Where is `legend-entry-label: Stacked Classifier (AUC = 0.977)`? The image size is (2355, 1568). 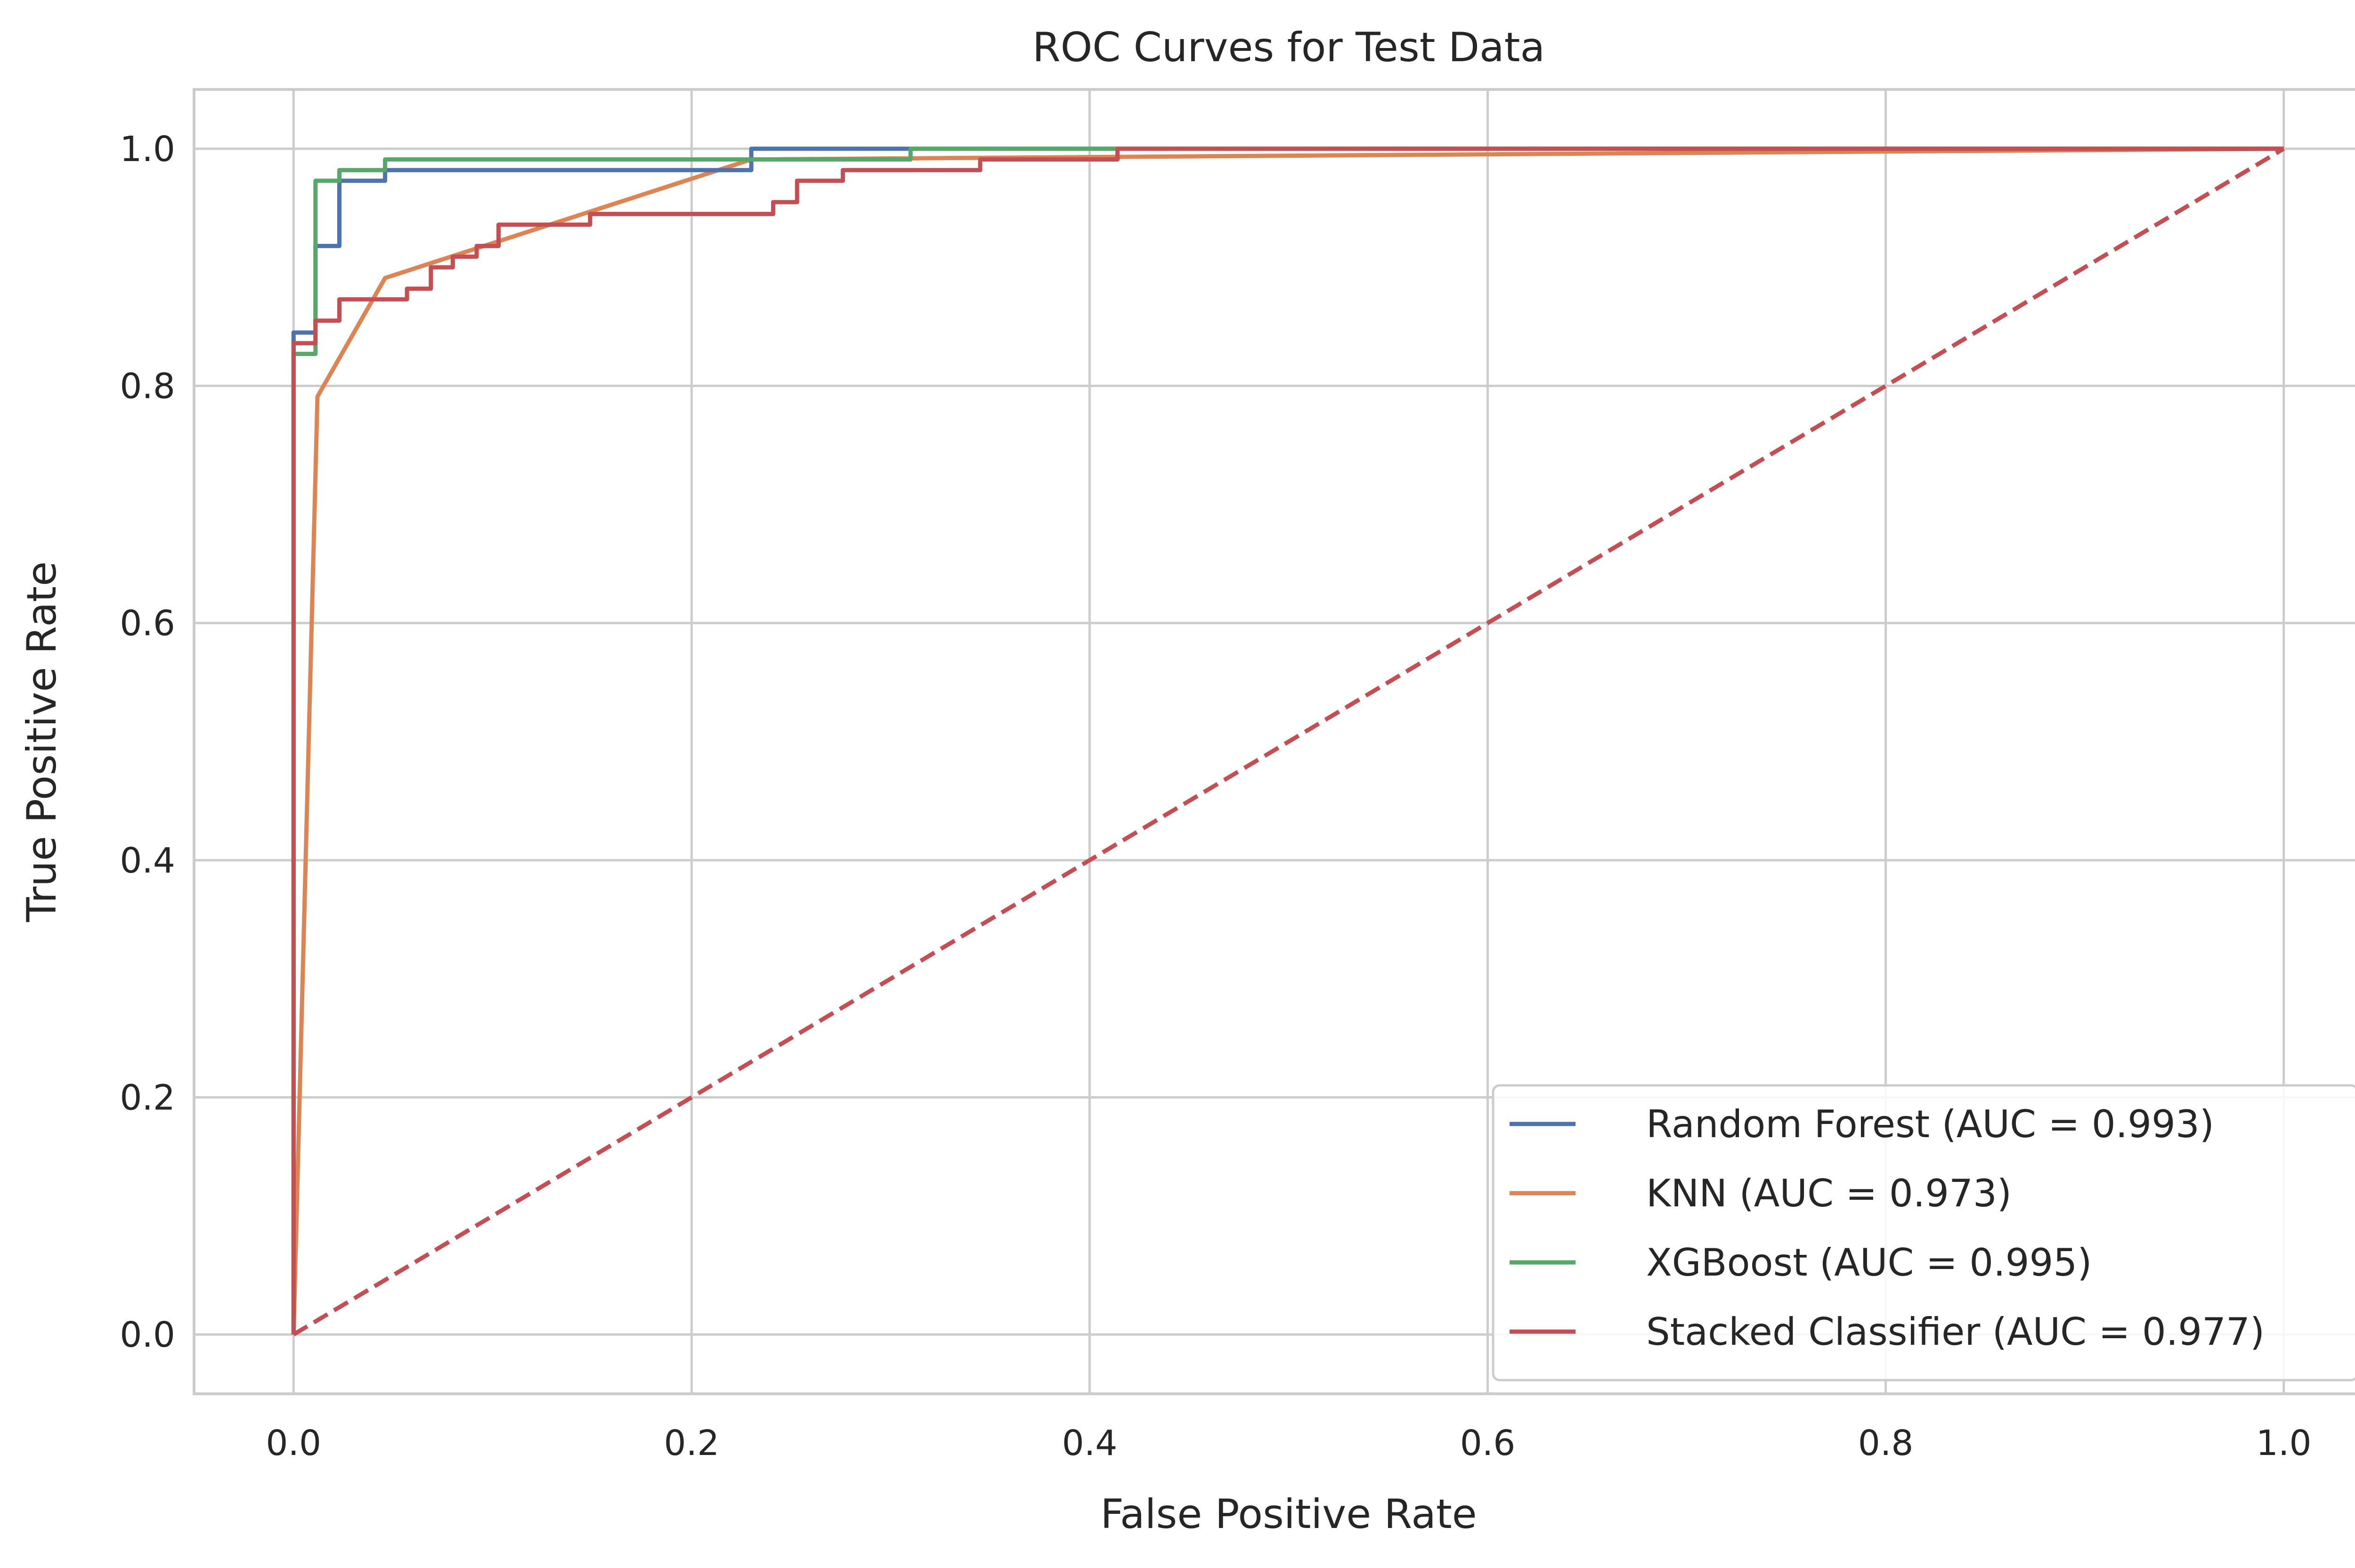 legend-entry-label: Stacked Classifier (AUC = 0.977) is located at coordinates (1955, 1332).